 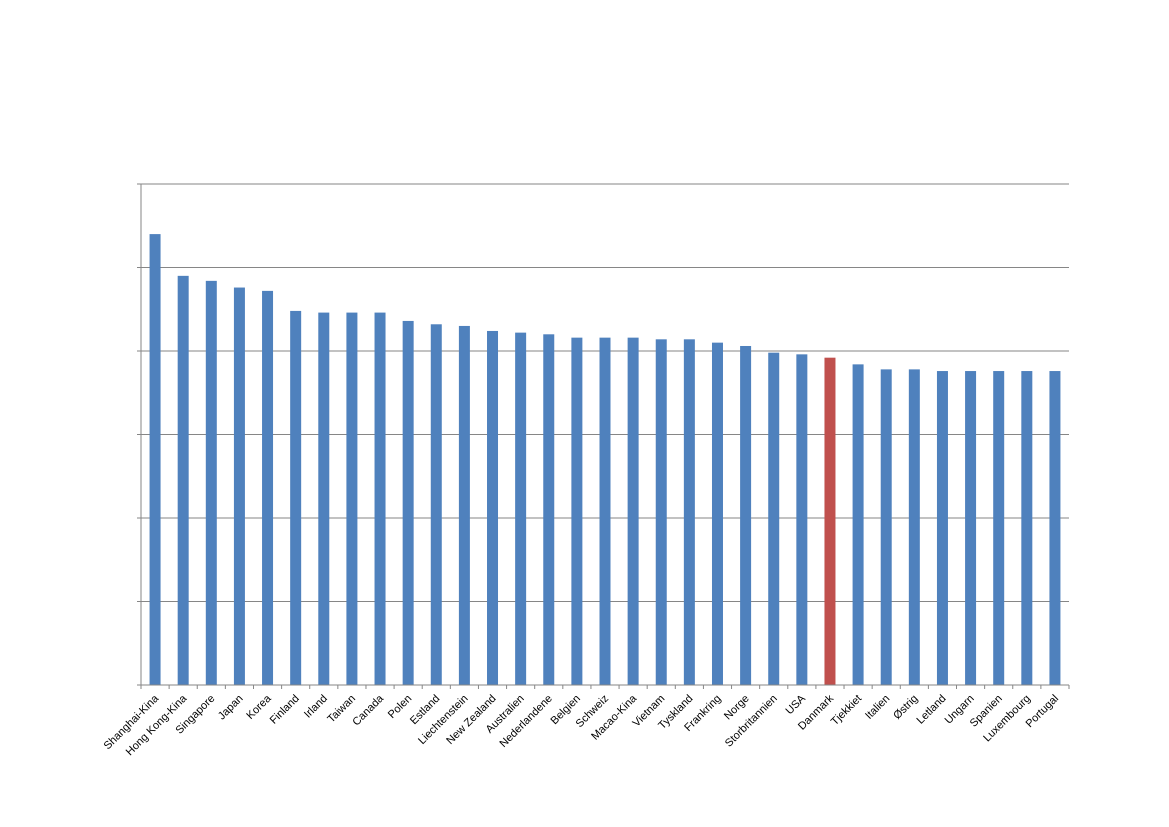 What do you see at coordinates (549, 509) in the screenshot?
I see `bar-nederlandene` at bounding box center [549, 509].